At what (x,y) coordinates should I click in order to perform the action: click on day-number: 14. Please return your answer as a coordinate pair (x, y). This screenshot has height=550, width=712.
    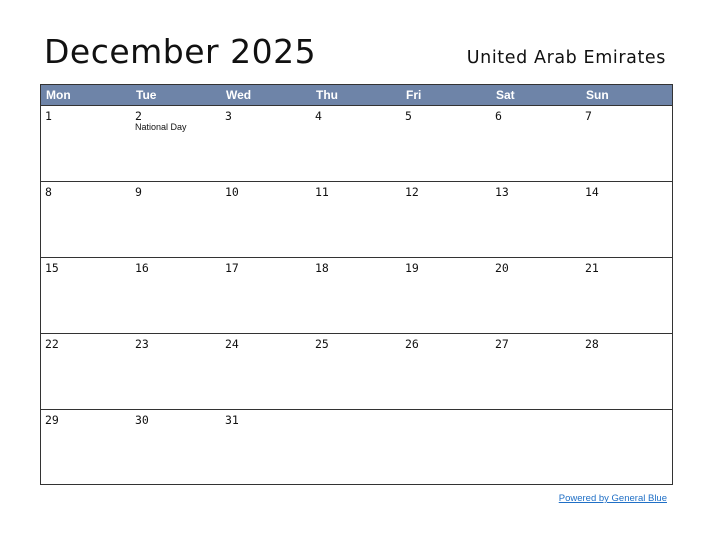
    Looking at the image, I should click on (592, 192).